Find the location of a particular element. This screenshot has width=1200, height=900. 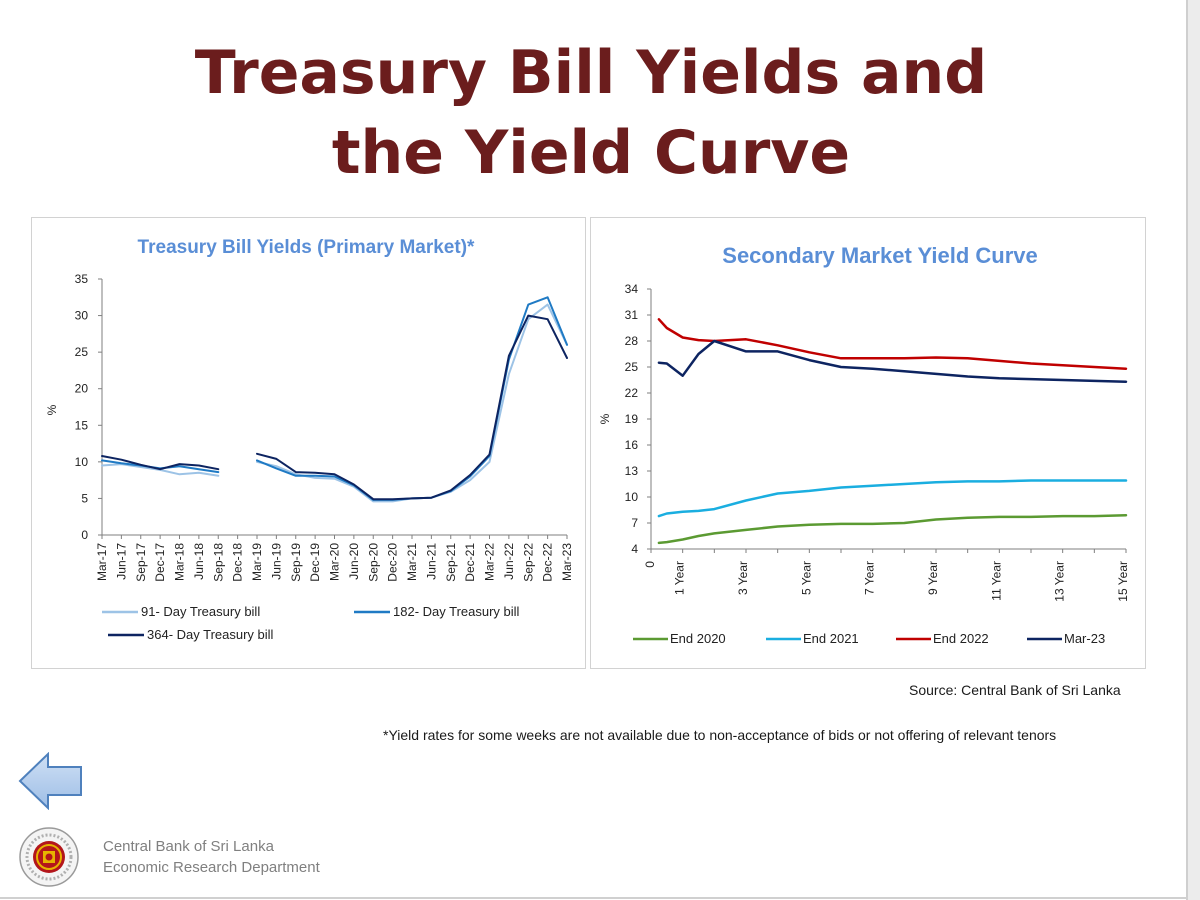

x-tick-label: 3 Year is located at coordinates (743, 578).